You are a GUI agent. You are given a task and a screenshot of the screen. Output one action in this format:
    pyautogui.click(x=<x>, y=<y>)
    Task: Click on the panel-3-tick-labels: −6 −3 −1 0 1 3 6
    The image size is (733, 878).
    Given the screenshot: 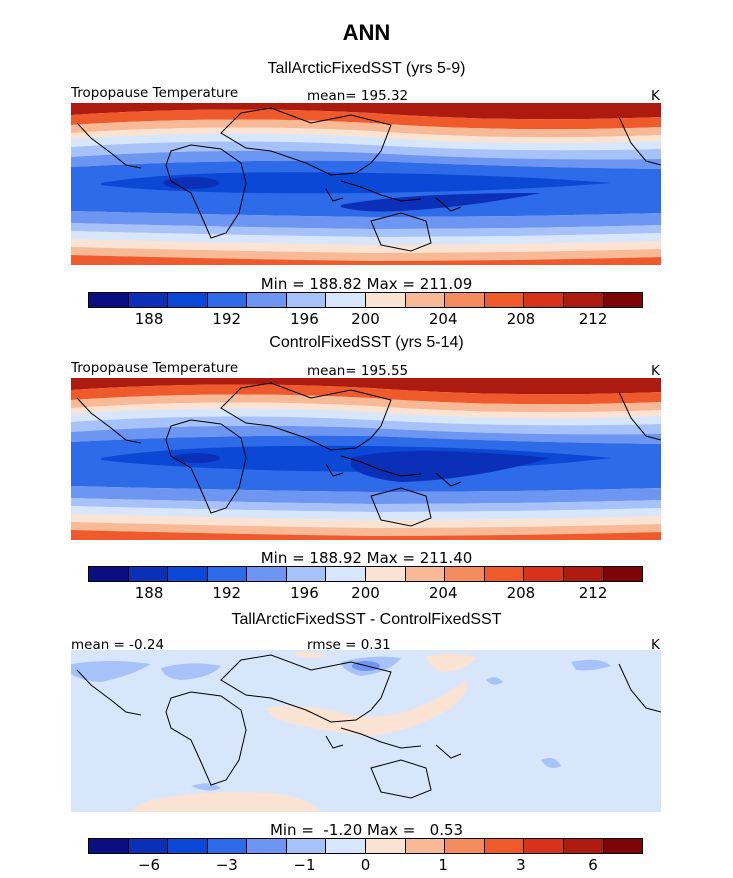 What is the action you would take?
    pyautogui.click(x=365, y=865)
    